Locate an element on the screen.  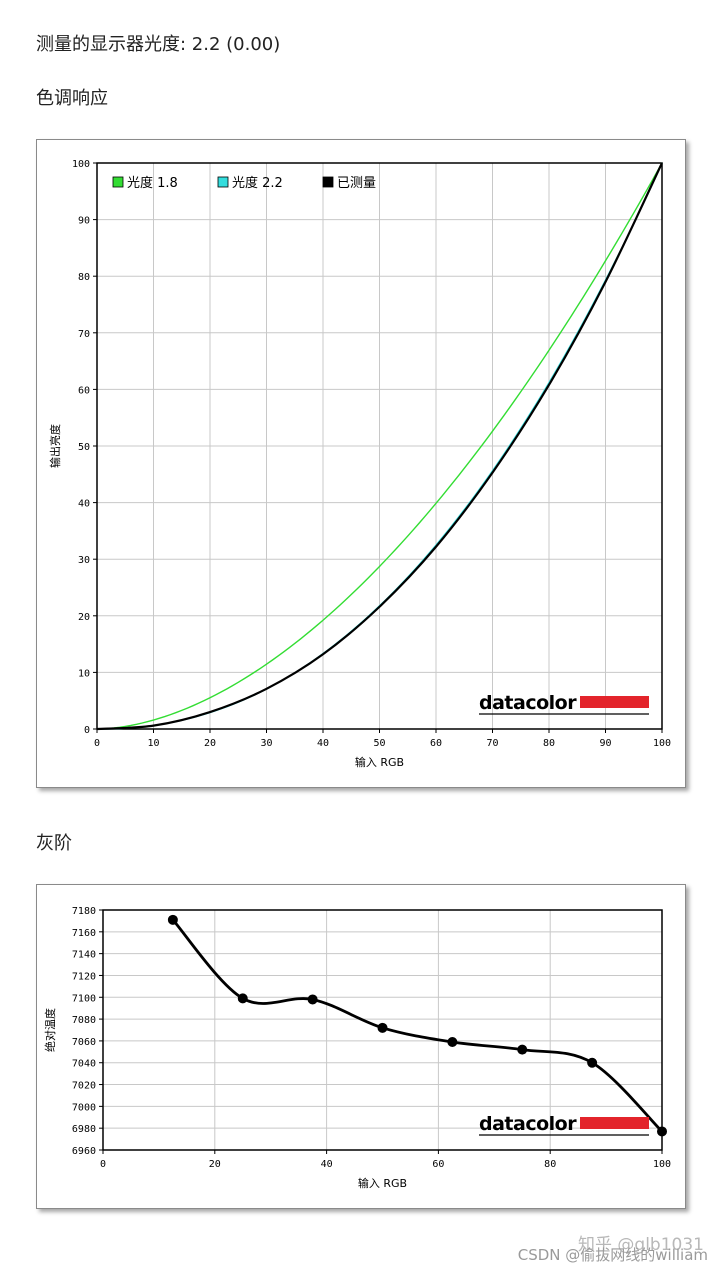
y-tick-label: 7000 is located at coordinates (84, 1107).